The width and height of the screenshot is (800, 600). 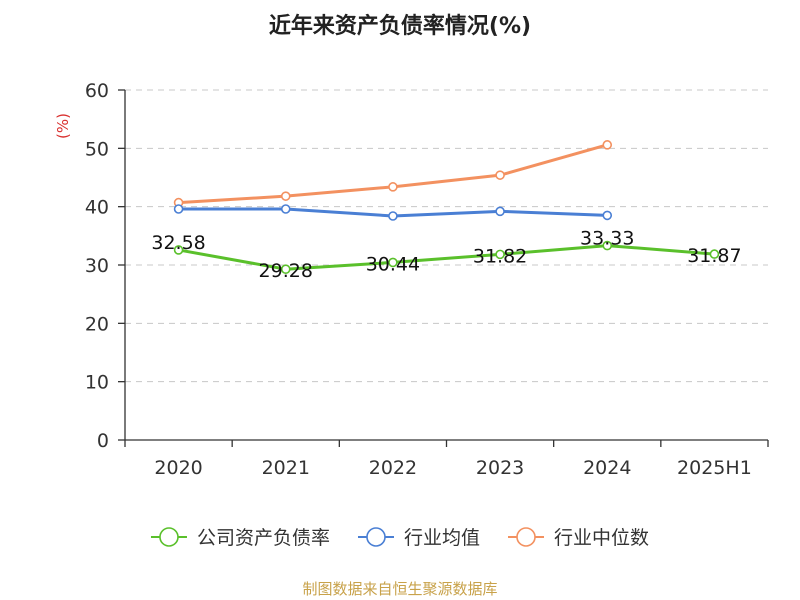 What do you see at coordinates (63, 126) in the screenshot?
I see `y-axis-label: (%)` at bounding box center [63, 126].